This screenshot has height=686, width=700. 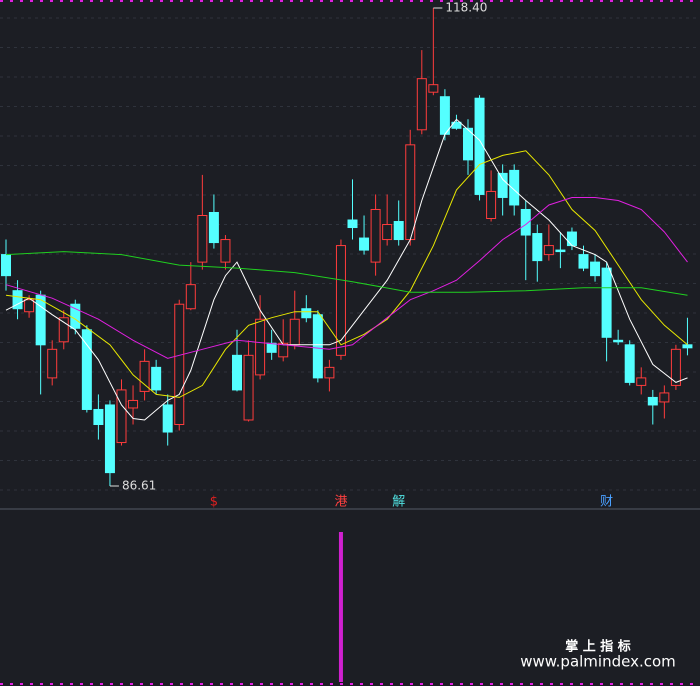 I want to click on watermark-url: www.palmindex.com, so click(x=598, y=662).